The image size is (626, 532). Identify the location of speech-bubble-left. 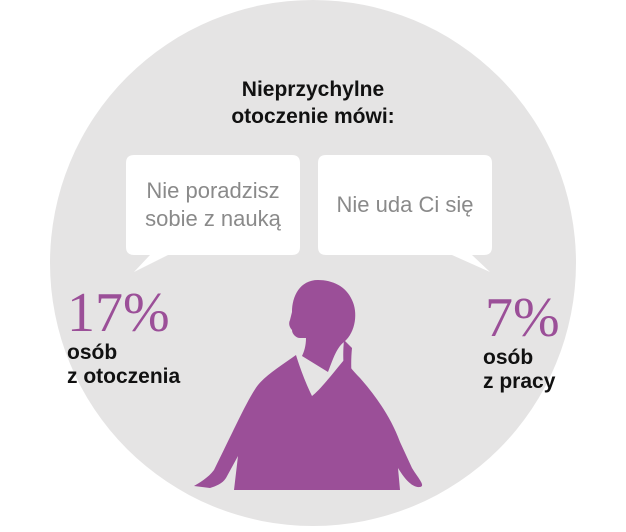
(213, 213).